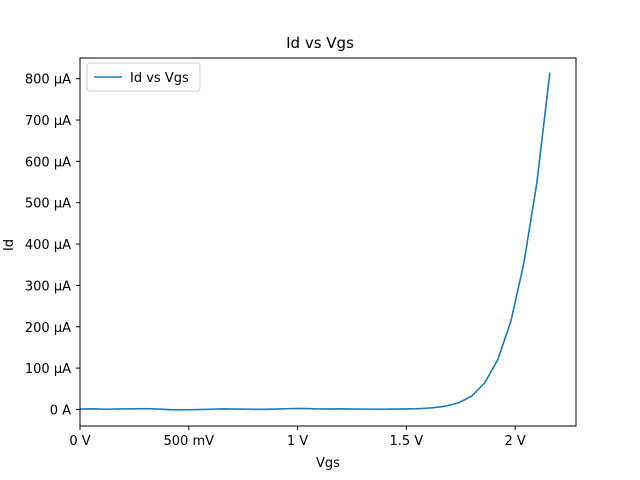  I want to click on x-tick-label-0: 0 V, so click(79, 441).